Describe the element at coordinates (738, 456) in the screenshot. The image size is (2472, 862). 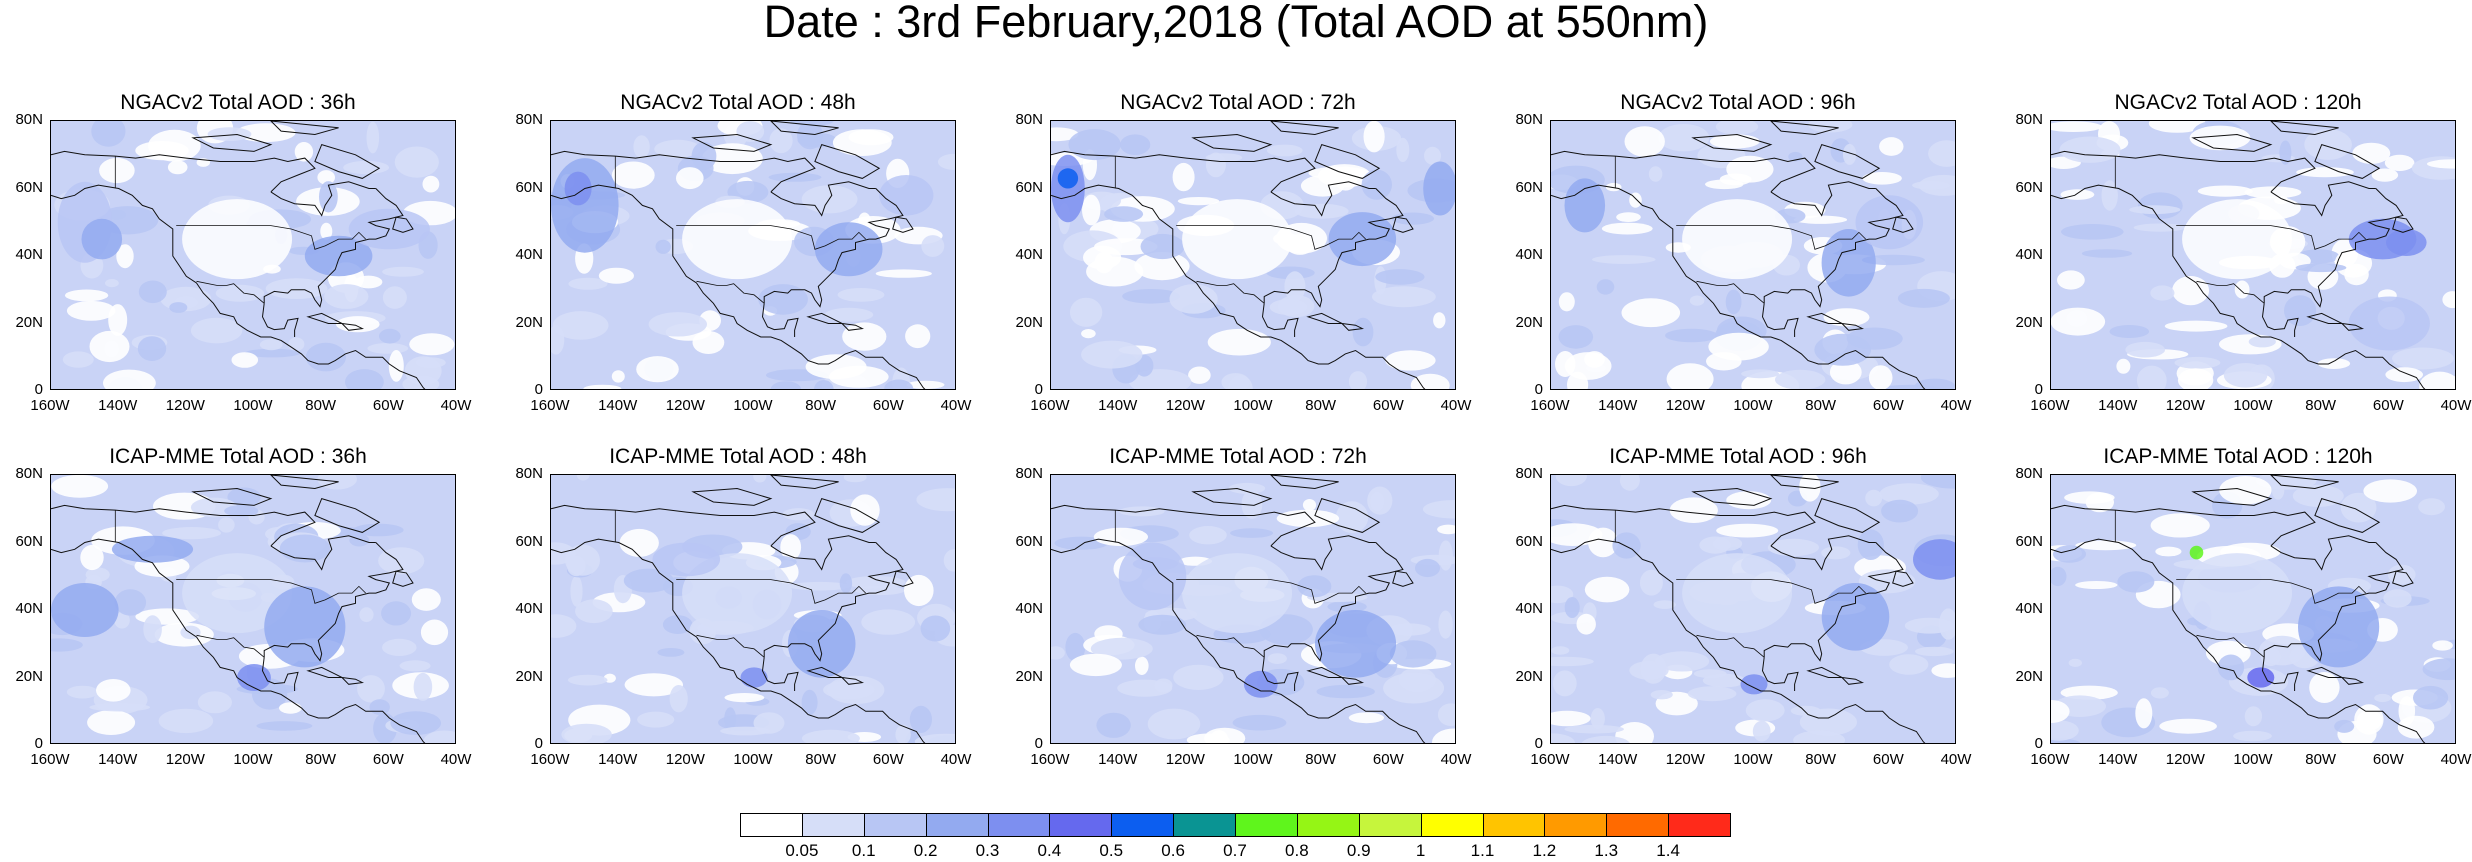
I see `panel-title: ICAP-MME Total AOD : 48h` at that location.